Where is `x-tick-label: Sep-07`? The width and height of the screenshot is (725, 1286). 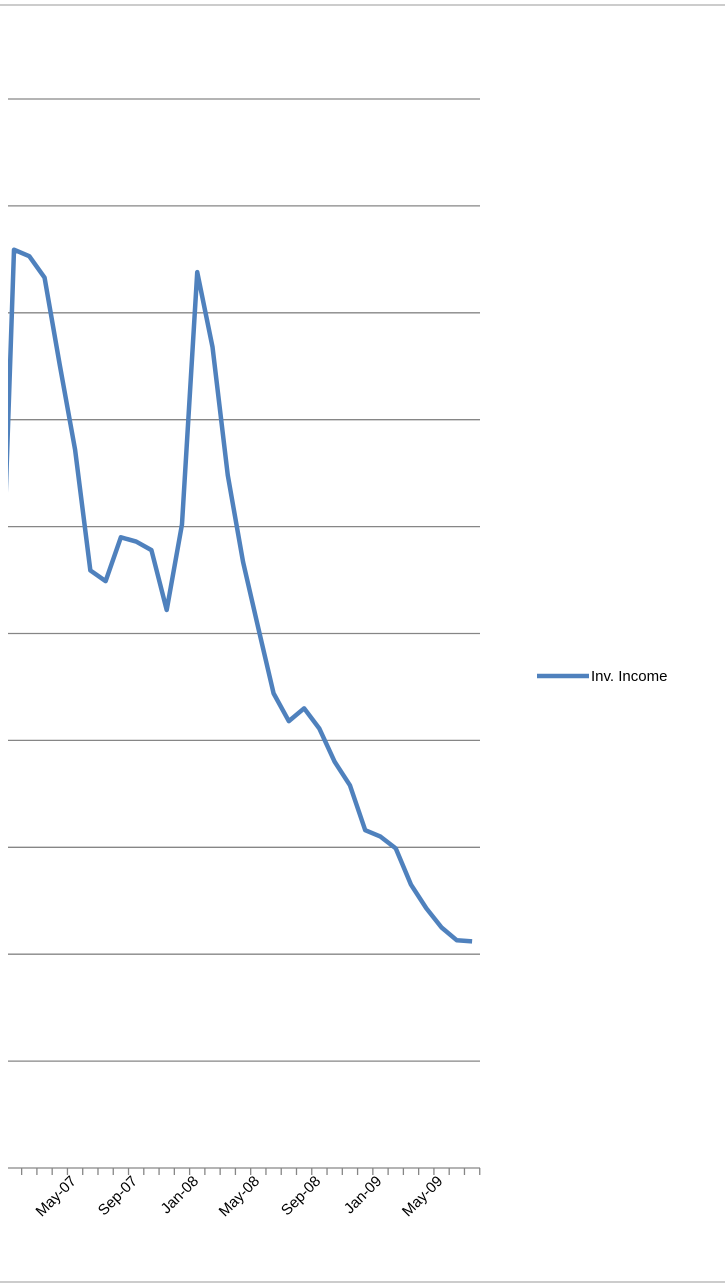
x-tick-label: Sep-07 is located at coordinates (118, 1196).